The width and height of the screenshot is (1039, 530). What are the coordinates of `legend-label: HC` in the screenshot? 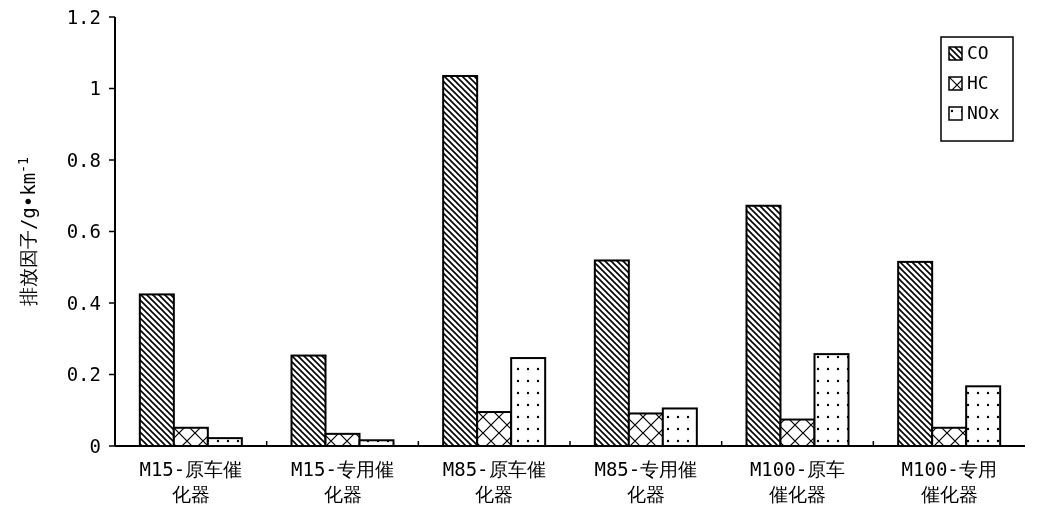 It's located at (978, 82).